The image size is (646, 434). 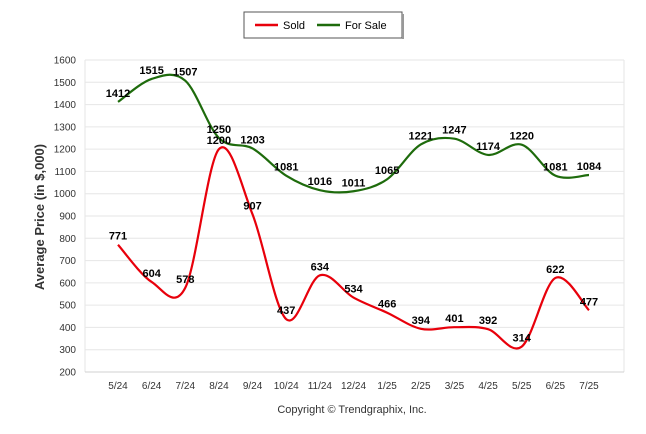 What do you see at coordinates (65, 61) in the screenshot?
I see `y-tick-label: 1600` at bounding box center [65, 61].